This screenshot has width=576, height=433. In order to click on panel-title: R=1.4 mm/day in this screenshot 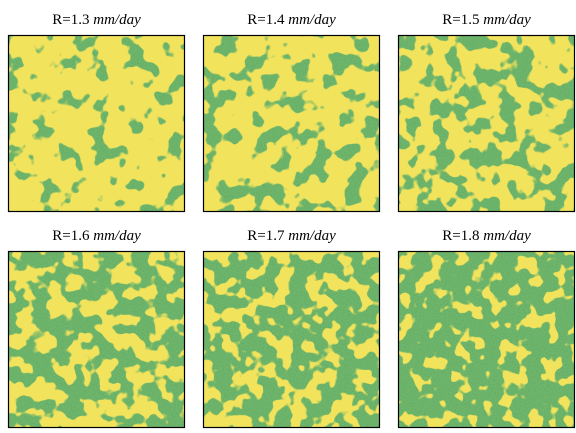, I will do `click(291, 20)`.